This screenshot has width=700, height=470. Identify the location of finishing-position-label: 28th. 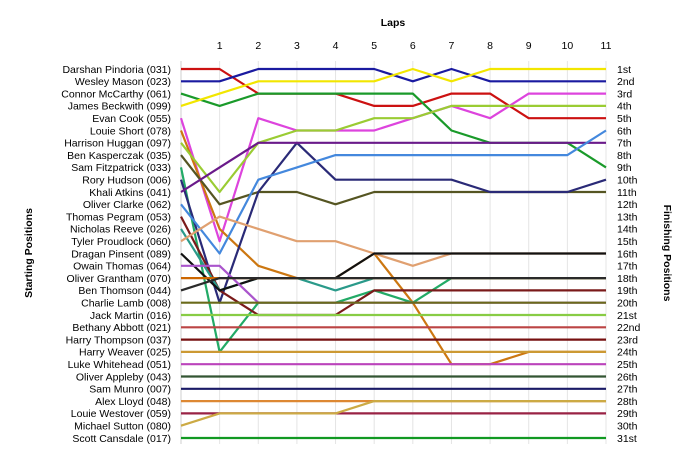
(627, 402).